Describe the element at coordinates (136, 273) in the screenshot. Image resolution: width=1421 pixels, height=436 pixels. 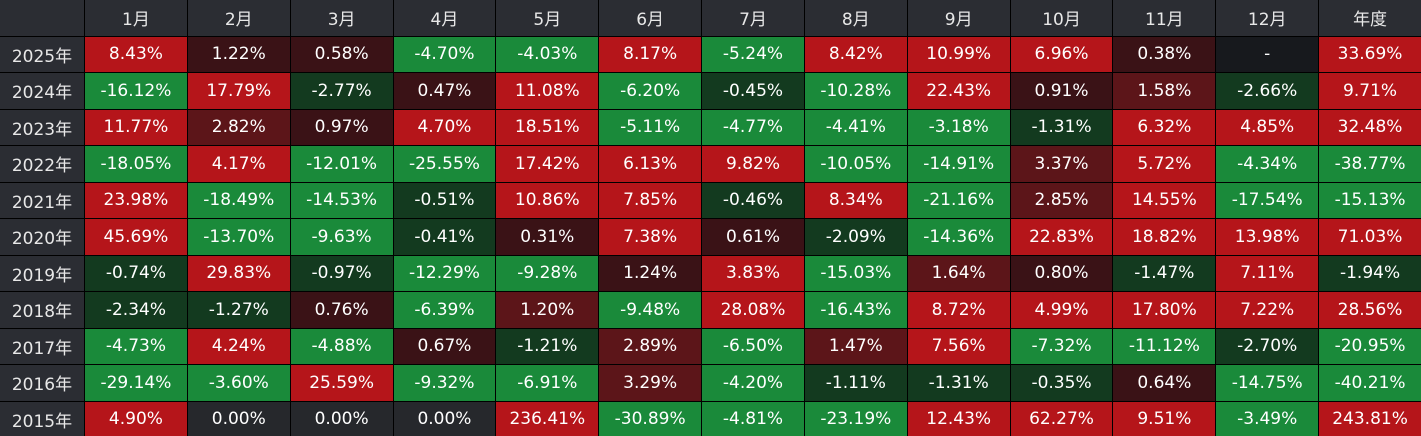
I see `monthly-return-cell: -0.74%` at that location.